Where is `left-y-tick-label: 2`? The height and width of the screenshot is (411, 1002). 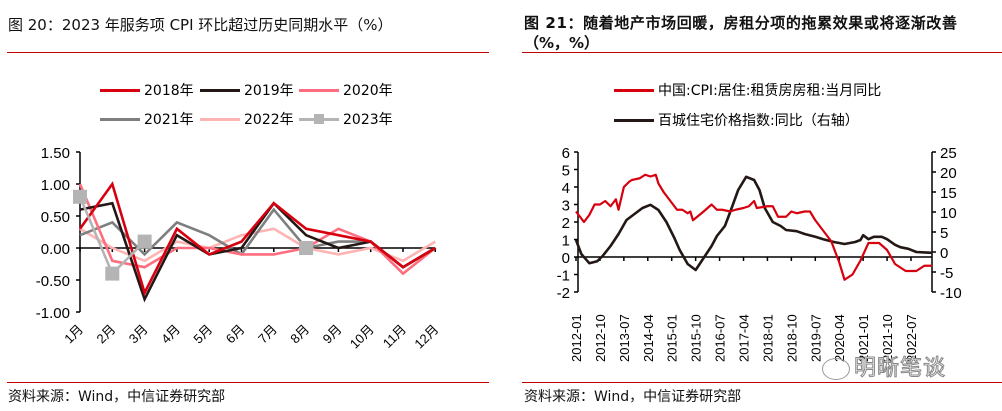
left-y-tick-label: 2 is located at coordinates (566, 223).